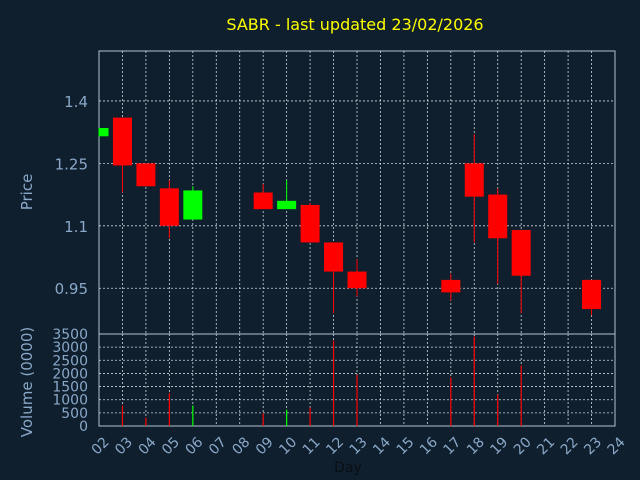 This screenshot has width=640, height=480. I want to click on x-tick-label: 15, so click(406, 446).